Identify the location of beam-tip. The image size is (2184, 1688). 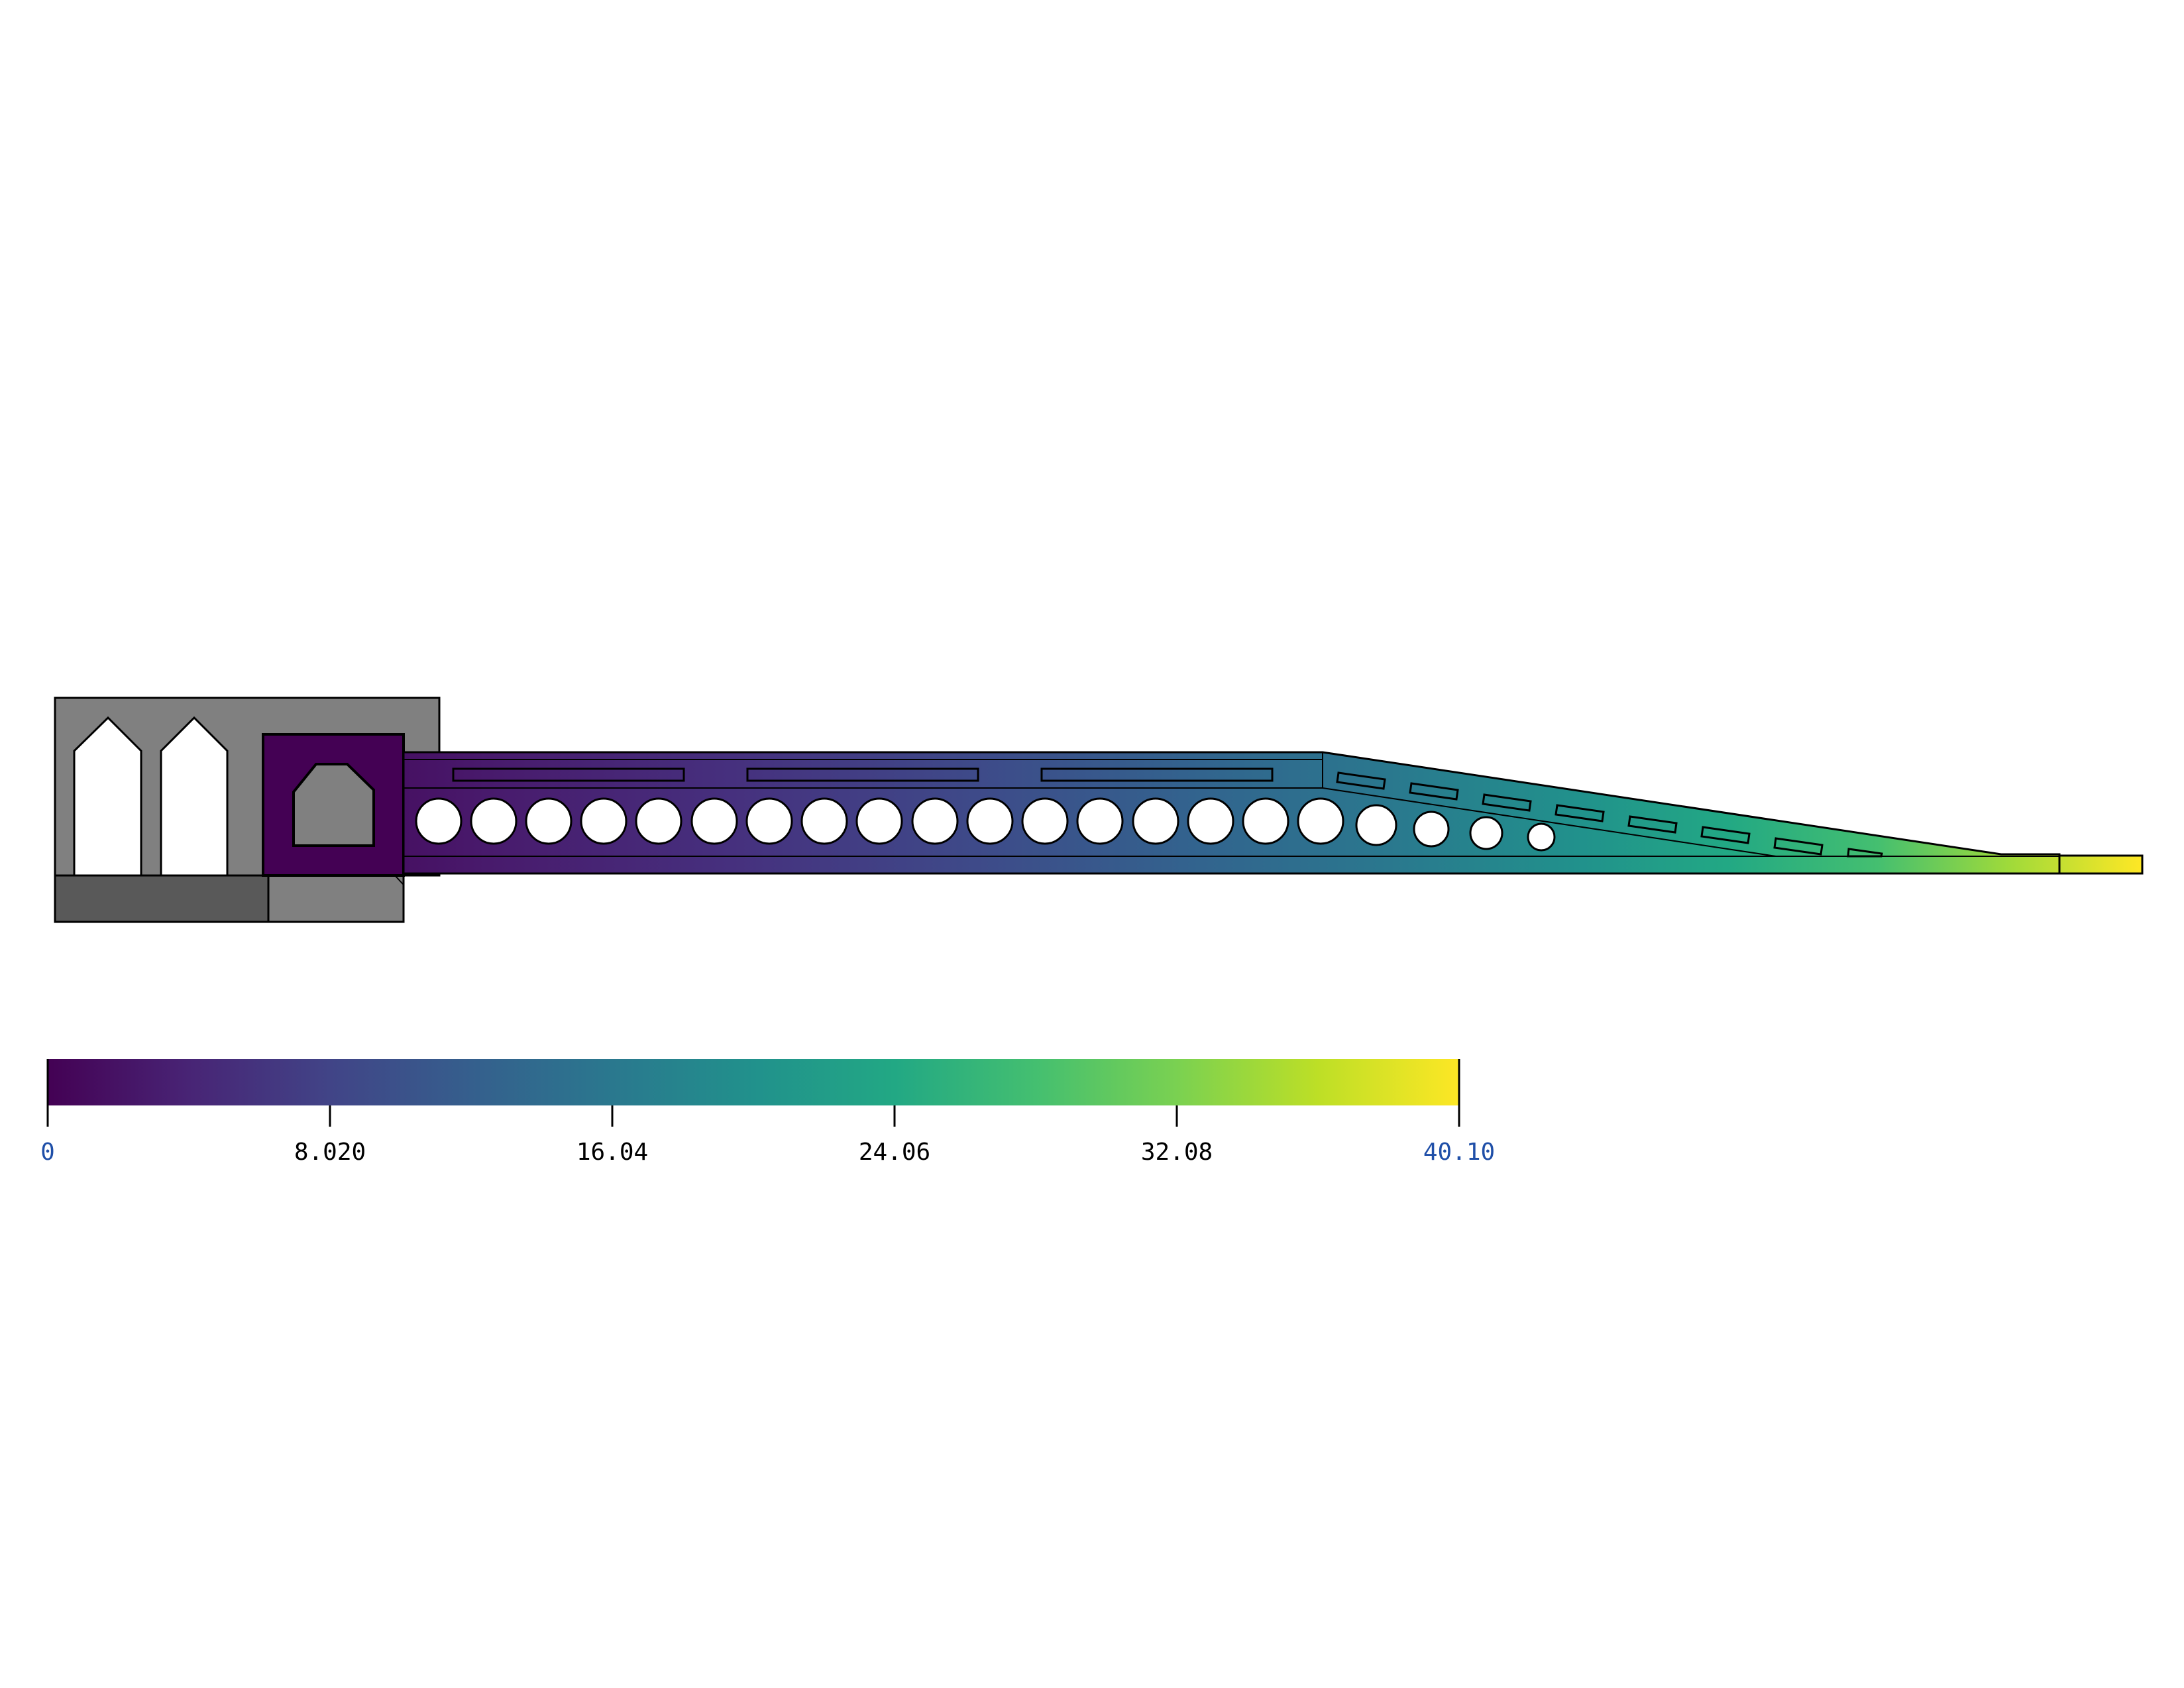
(2100, 865).